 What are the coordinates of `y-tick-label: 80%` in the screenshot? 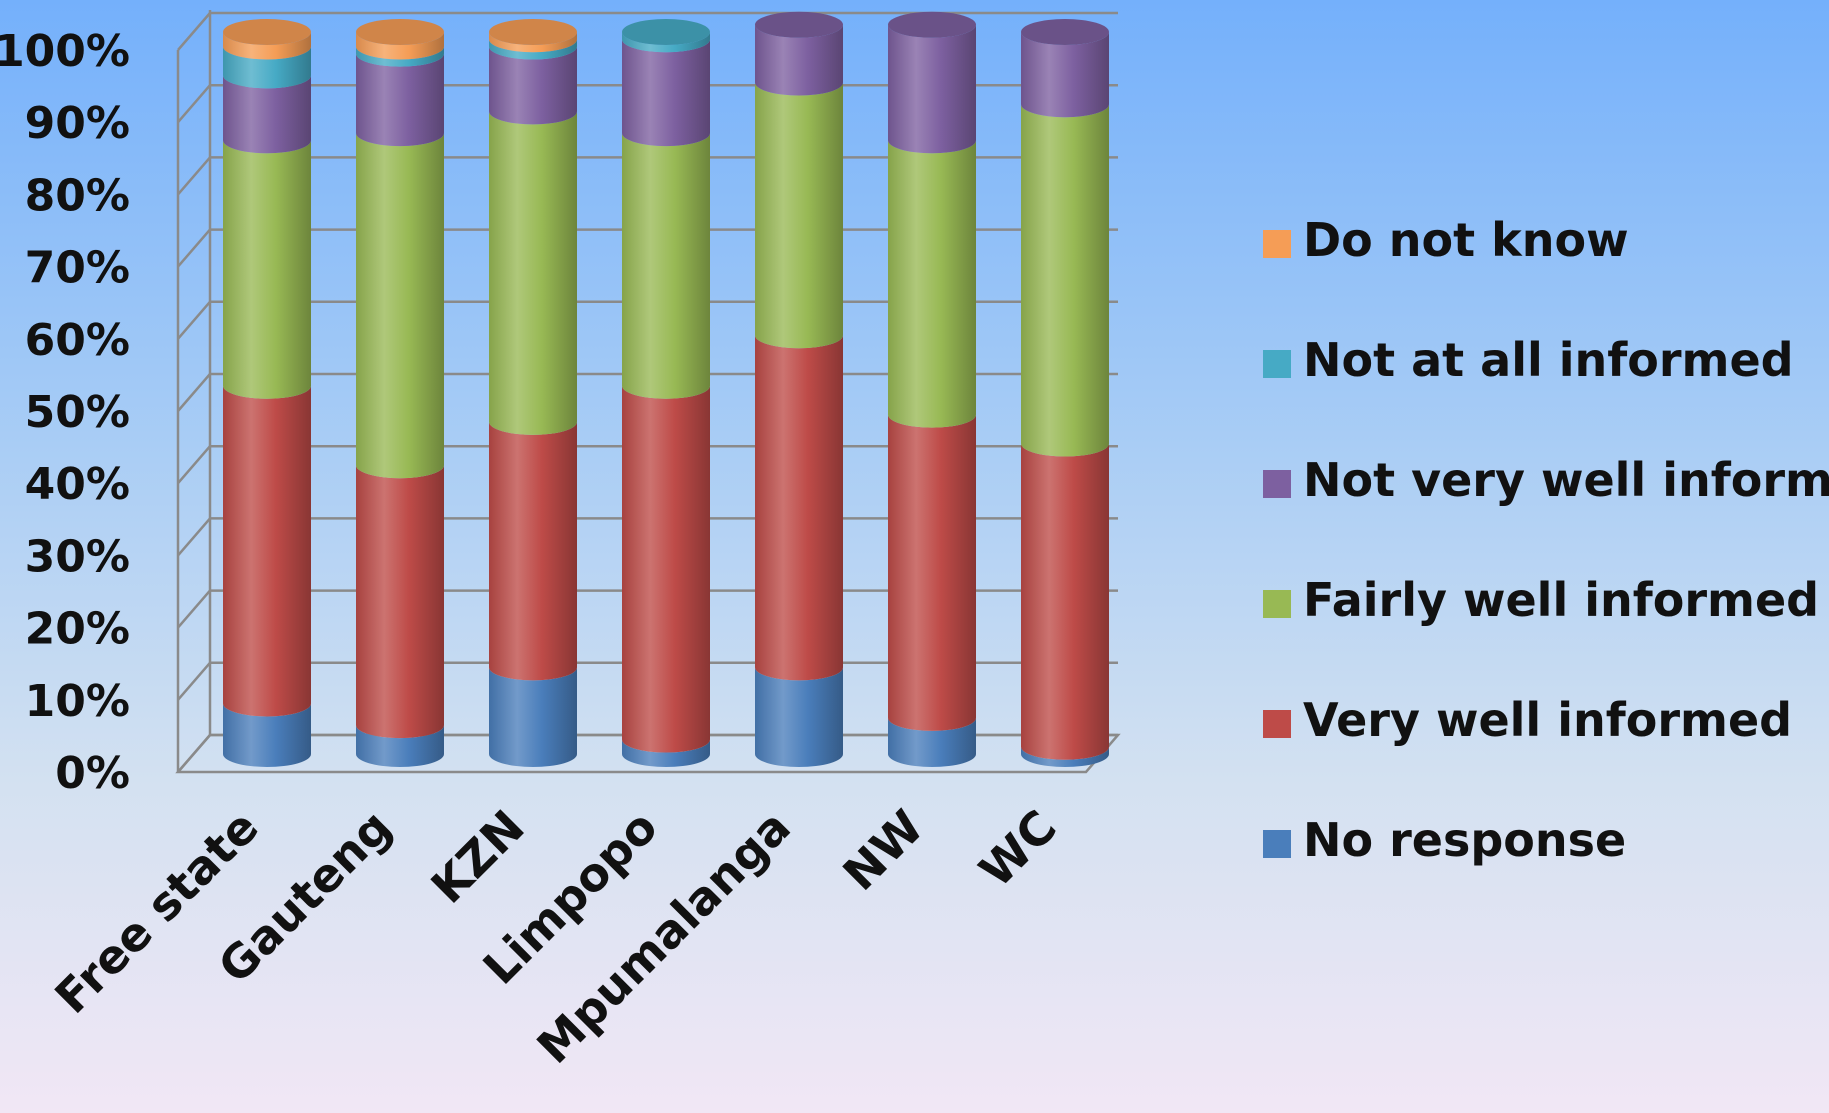 It's located at (77, 195).